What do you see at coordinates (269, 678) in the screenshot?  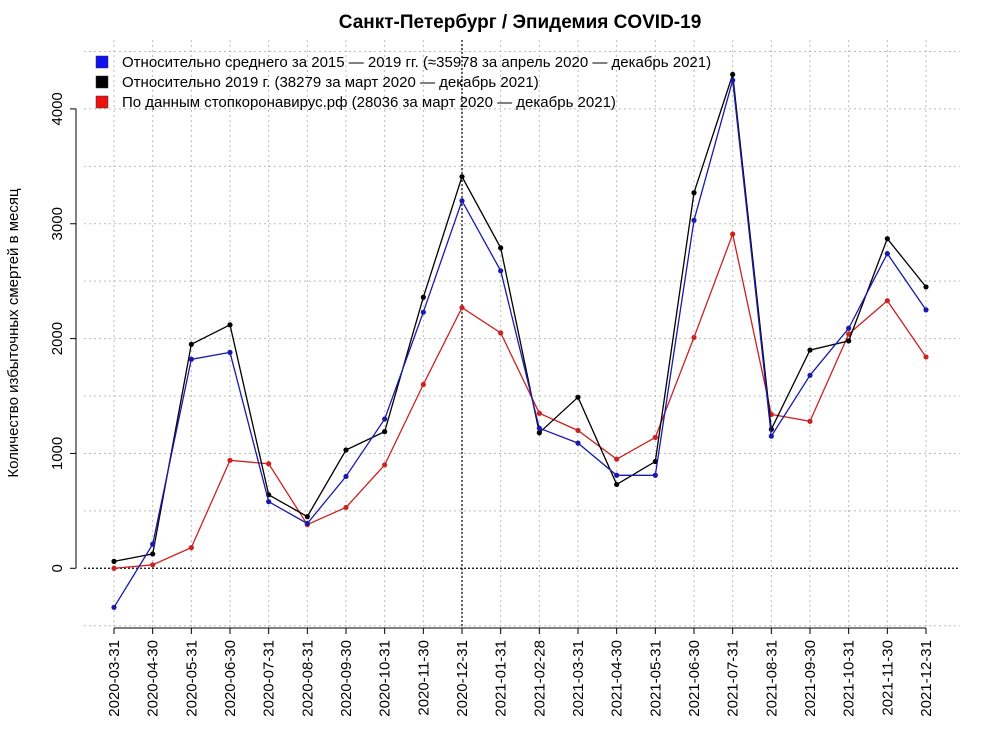 I see `x-tick-label: 2020-07-31` at bounding box center [269, 678].